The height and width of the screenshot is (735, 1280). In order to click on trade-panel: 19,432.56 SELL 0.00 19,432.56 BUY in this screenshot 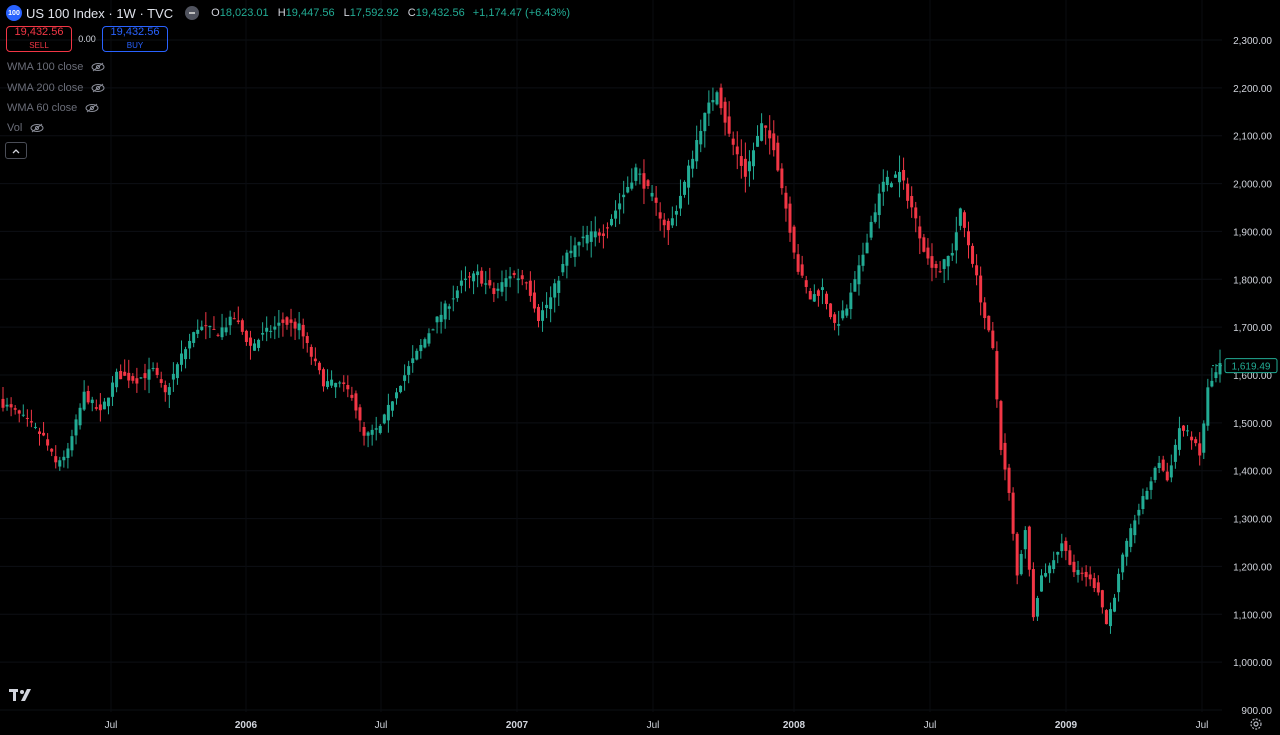, I will do `click(87, 39)`.